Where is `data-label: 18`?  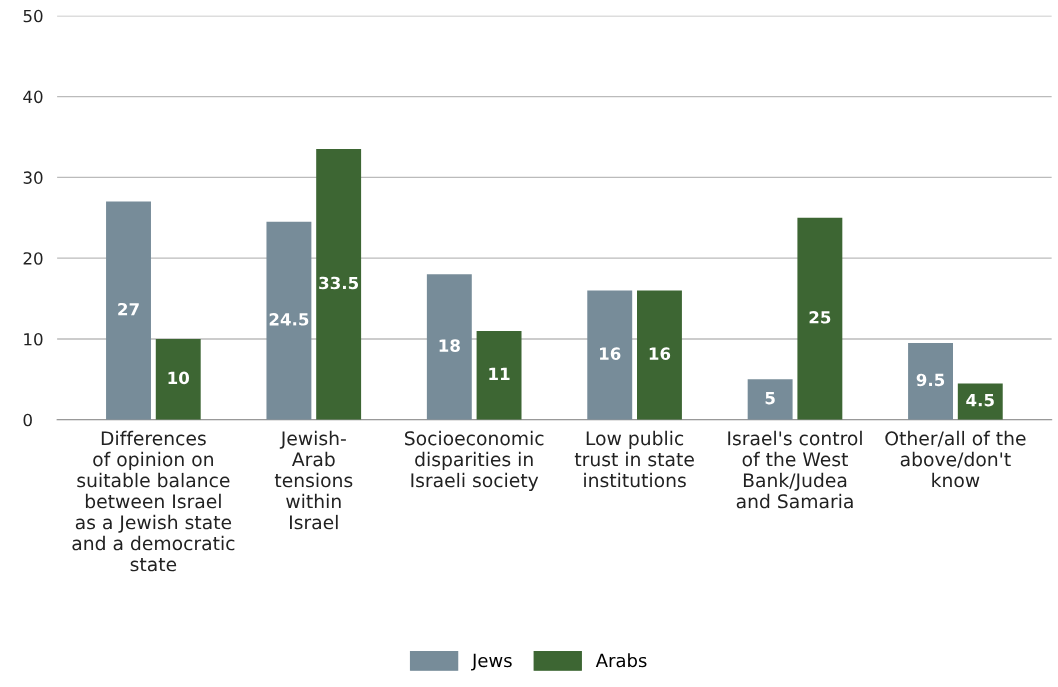 data-label: 18 is located at coordinates (449, 345).